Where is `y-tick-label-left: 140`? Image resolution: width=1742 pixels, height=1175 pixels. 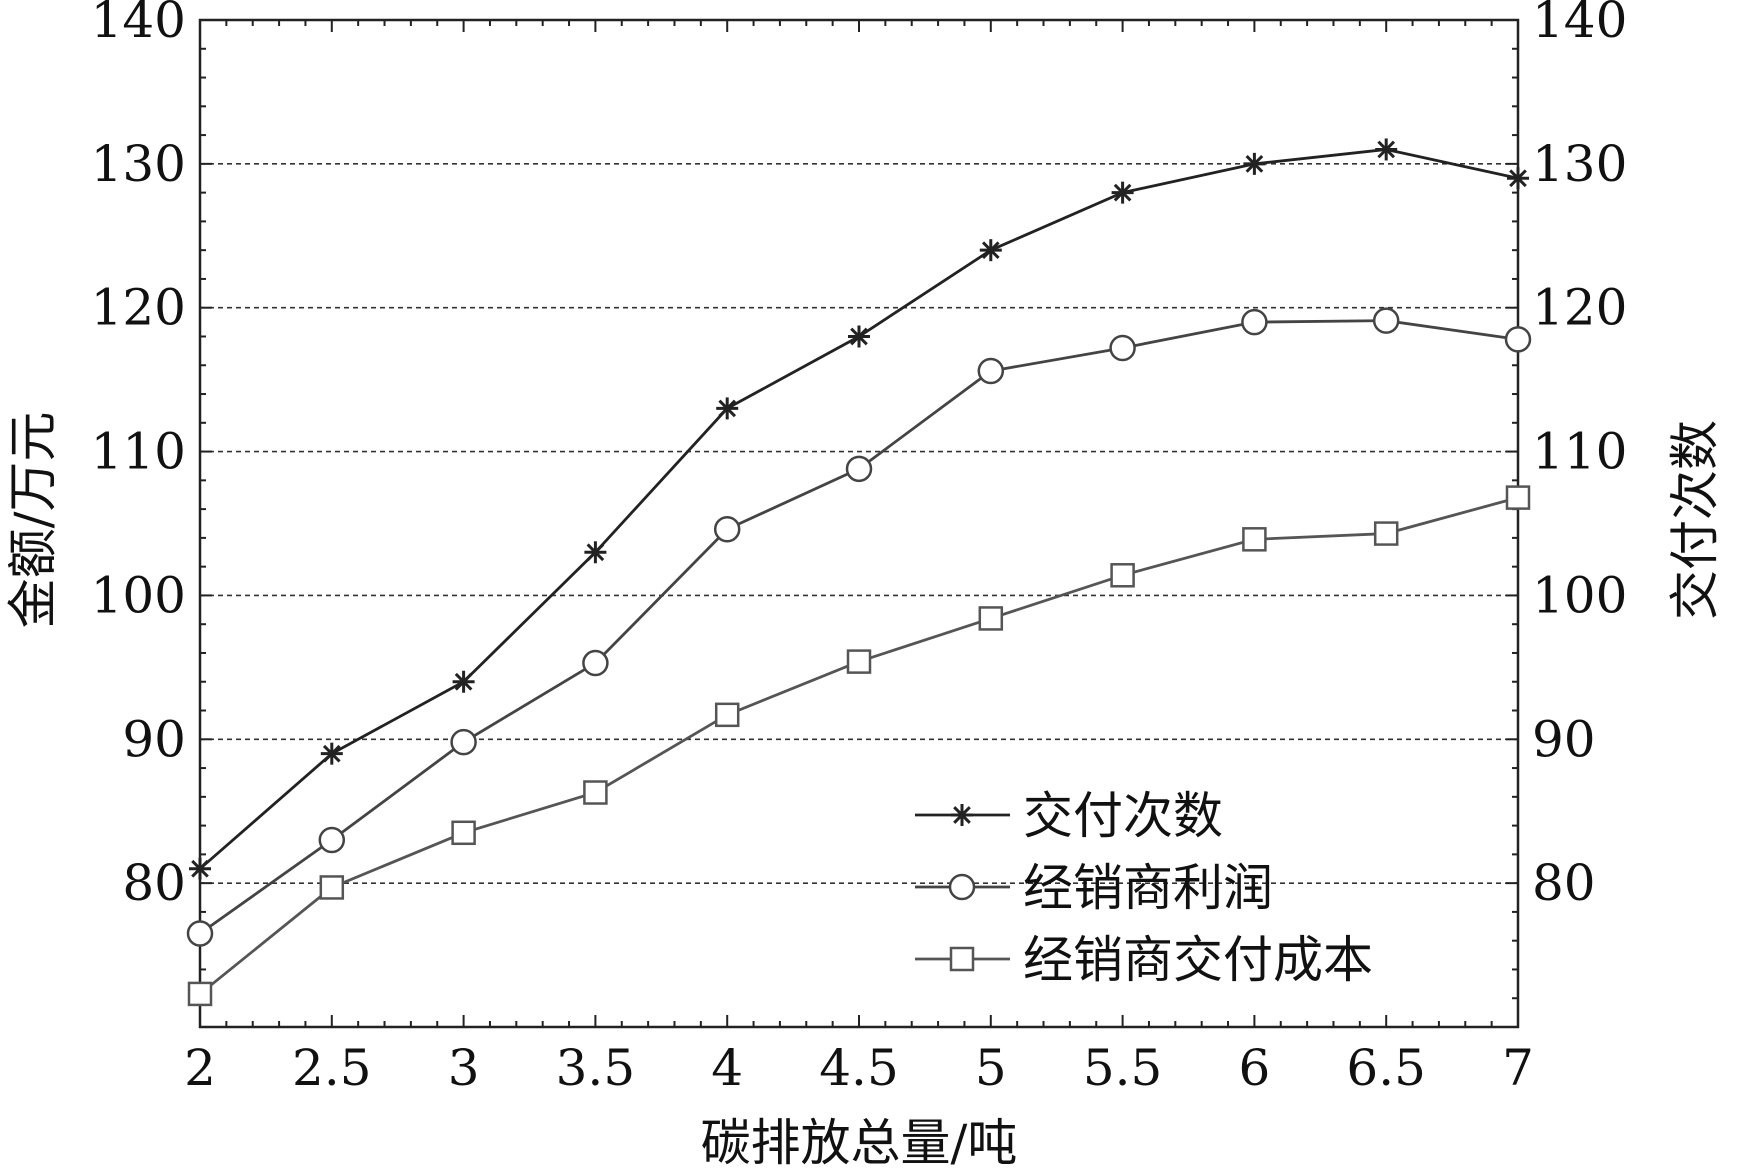 y-tick-label-left: 140 is located at coordinates (138, 24).